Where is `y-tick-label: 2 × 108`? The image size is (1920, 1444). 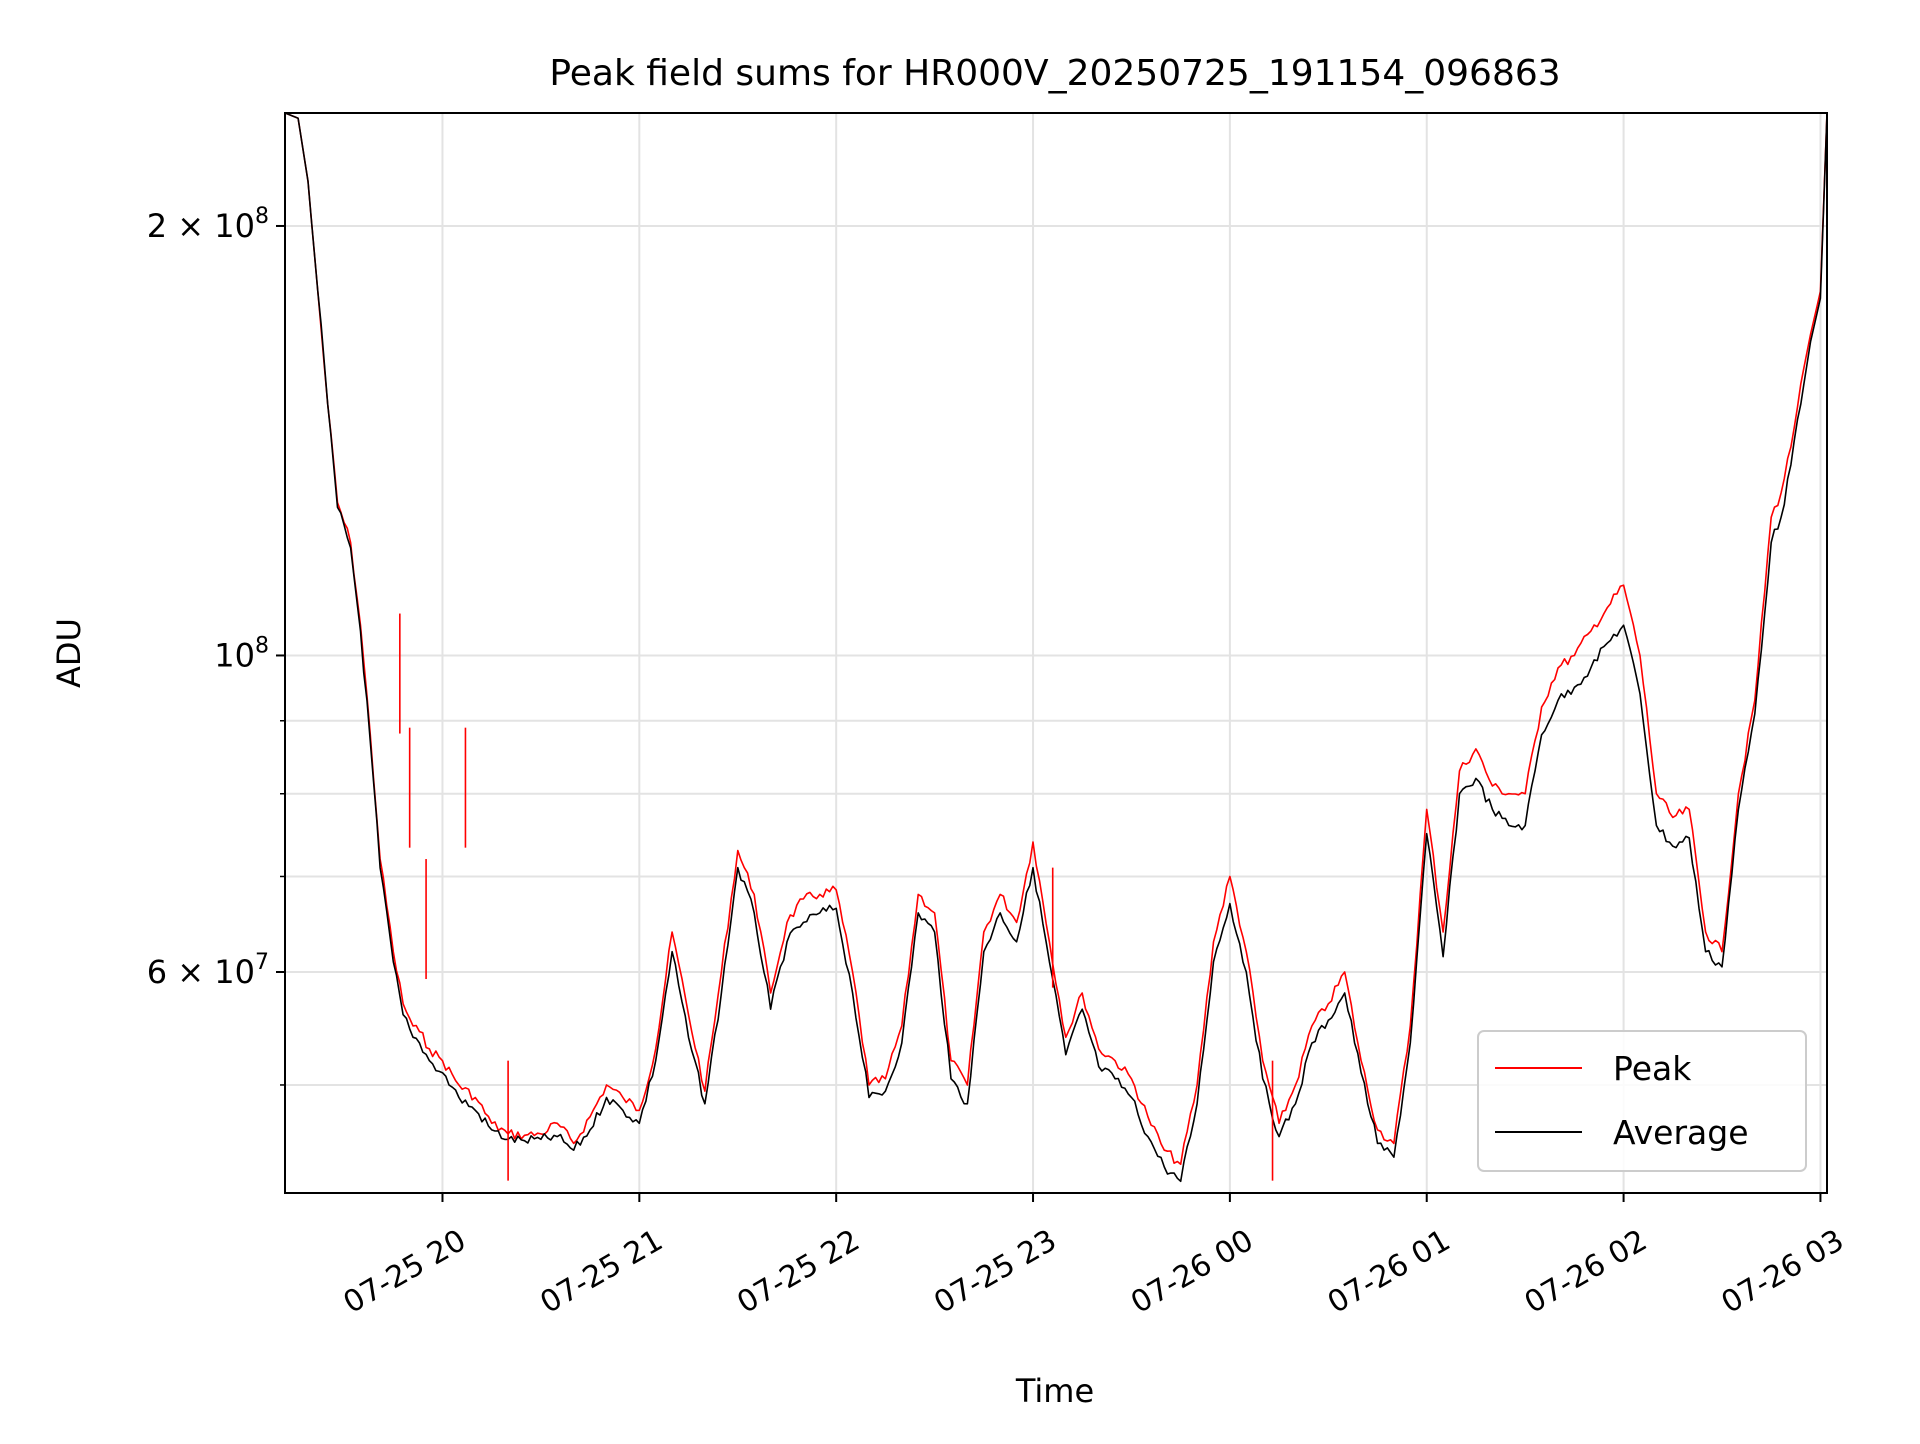
y-tick-label: 2 × 108 is located at coordinates (208, 224).